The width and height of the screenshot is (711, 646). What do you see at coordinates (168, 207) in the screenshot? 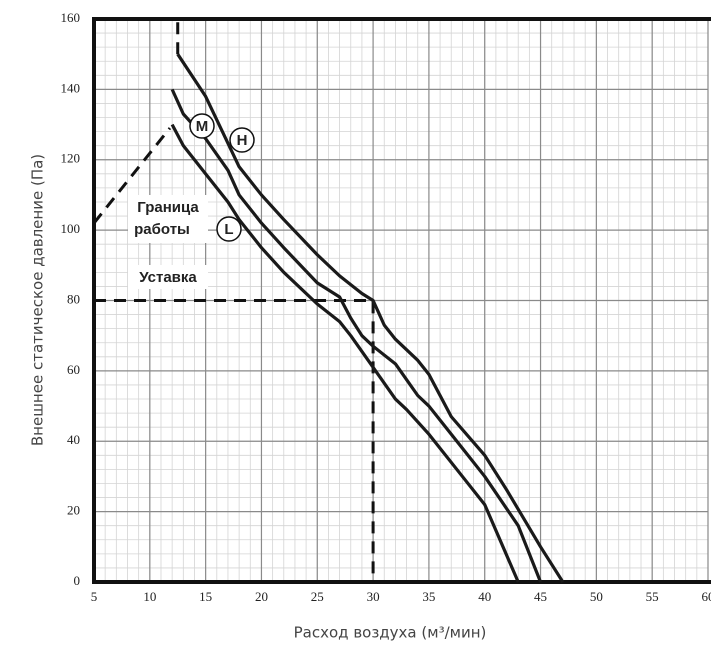
I see `boundary-label: Граница` at bounding box center [168, 207].